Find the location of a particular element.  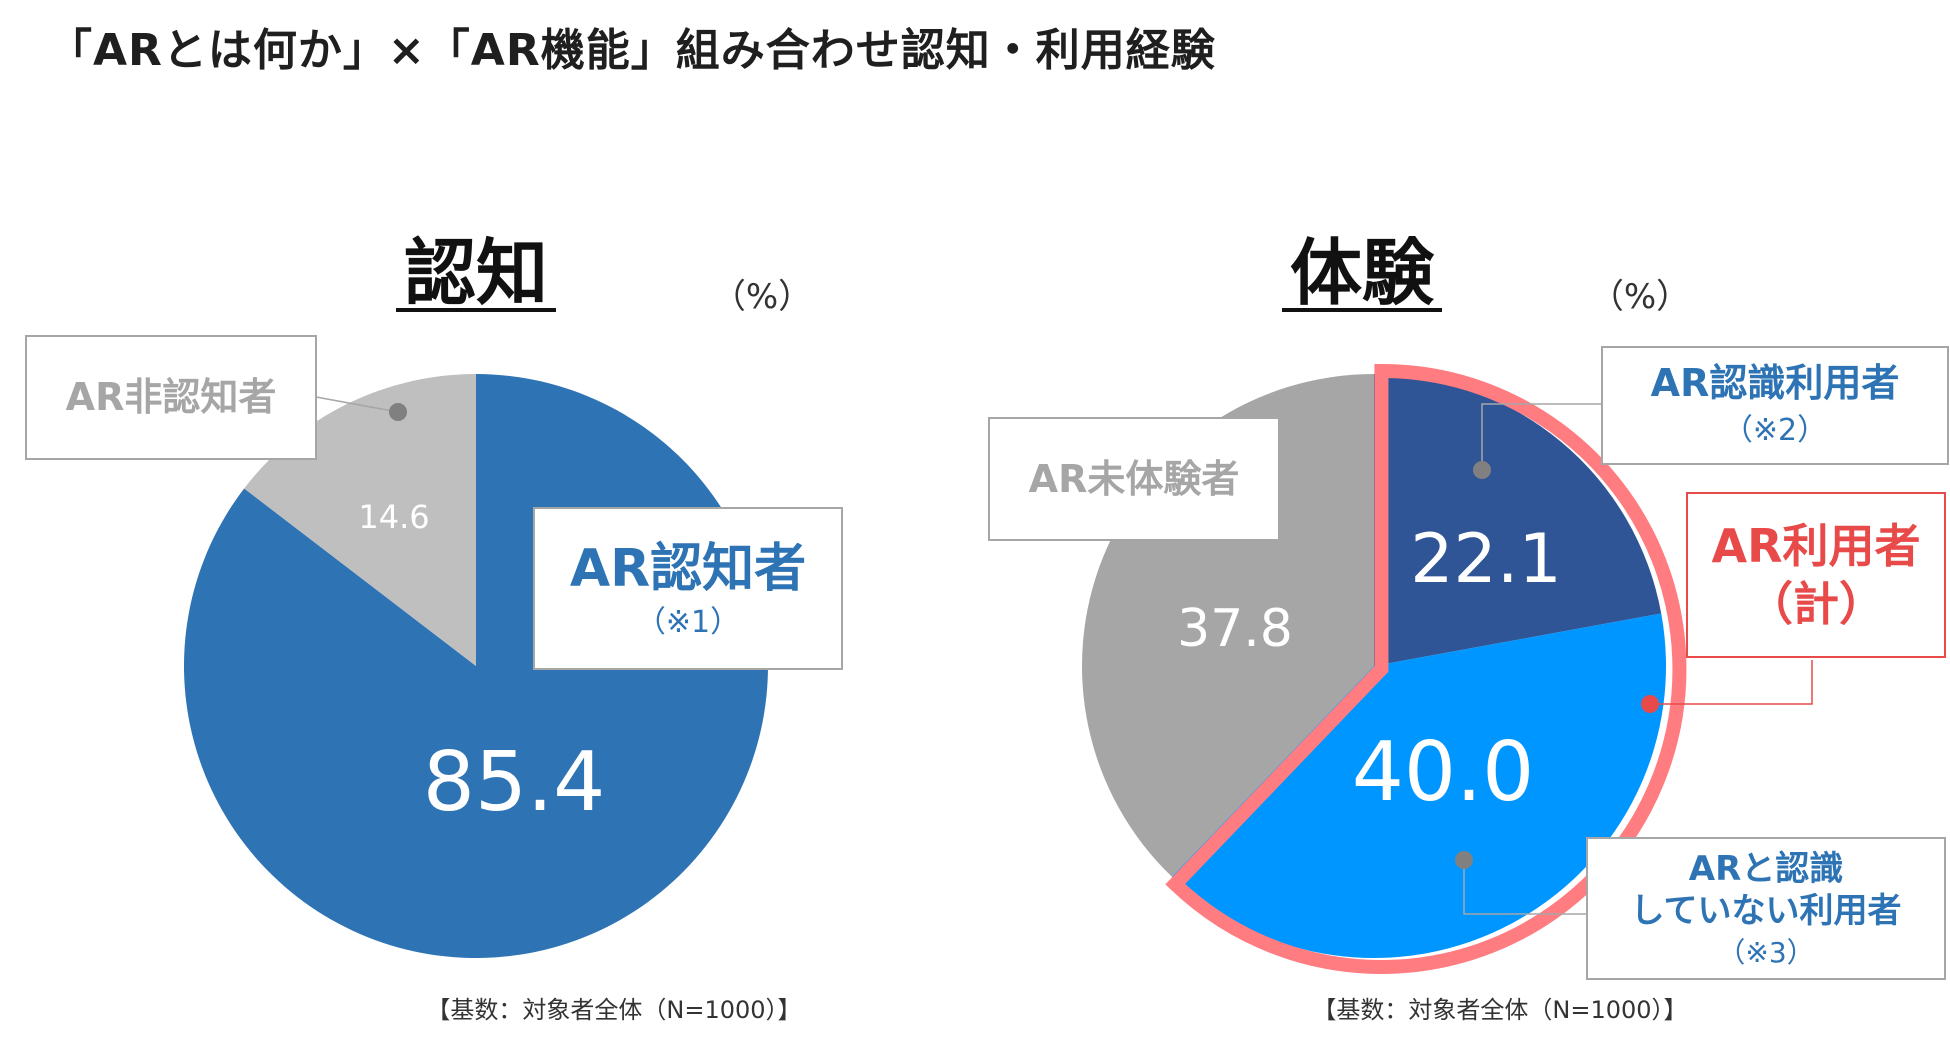

legend-note-unaware-user: （※3） is located at coordinates (1765, 952).